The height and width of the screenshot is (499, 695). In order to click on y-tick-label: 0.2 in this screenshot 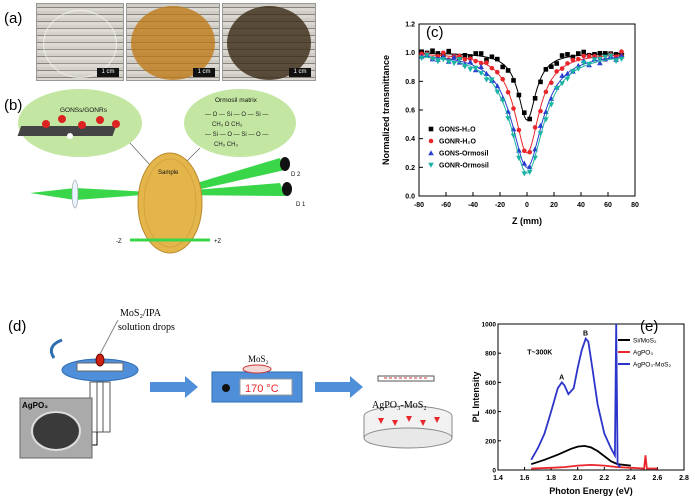, I will do `click(410, 168)`.